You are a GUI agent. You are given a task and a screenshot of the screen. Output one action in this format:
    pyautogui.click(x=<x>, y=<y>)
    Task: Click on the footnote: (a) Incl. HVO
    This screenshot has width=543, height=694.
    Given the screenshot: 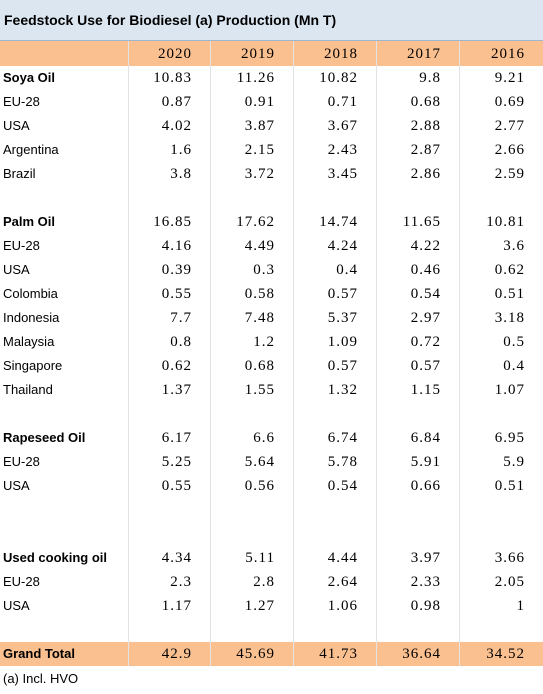 What is the action you would take?
    pyautogui.click(x=41, y=678)
    